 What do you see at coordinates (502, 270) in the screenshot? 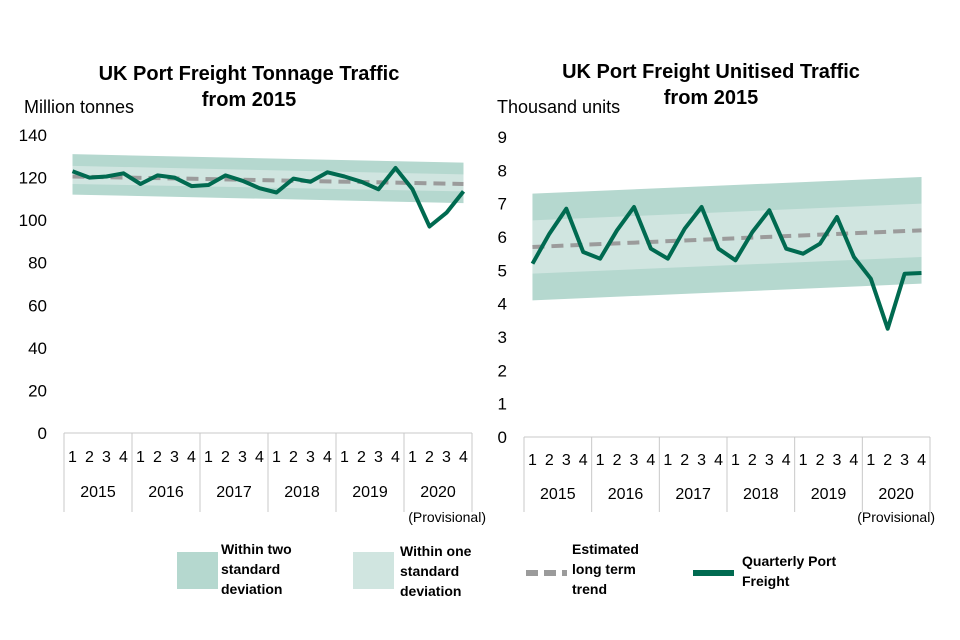
I see `y-tick-label: 5` at bounding box center [502, 270].